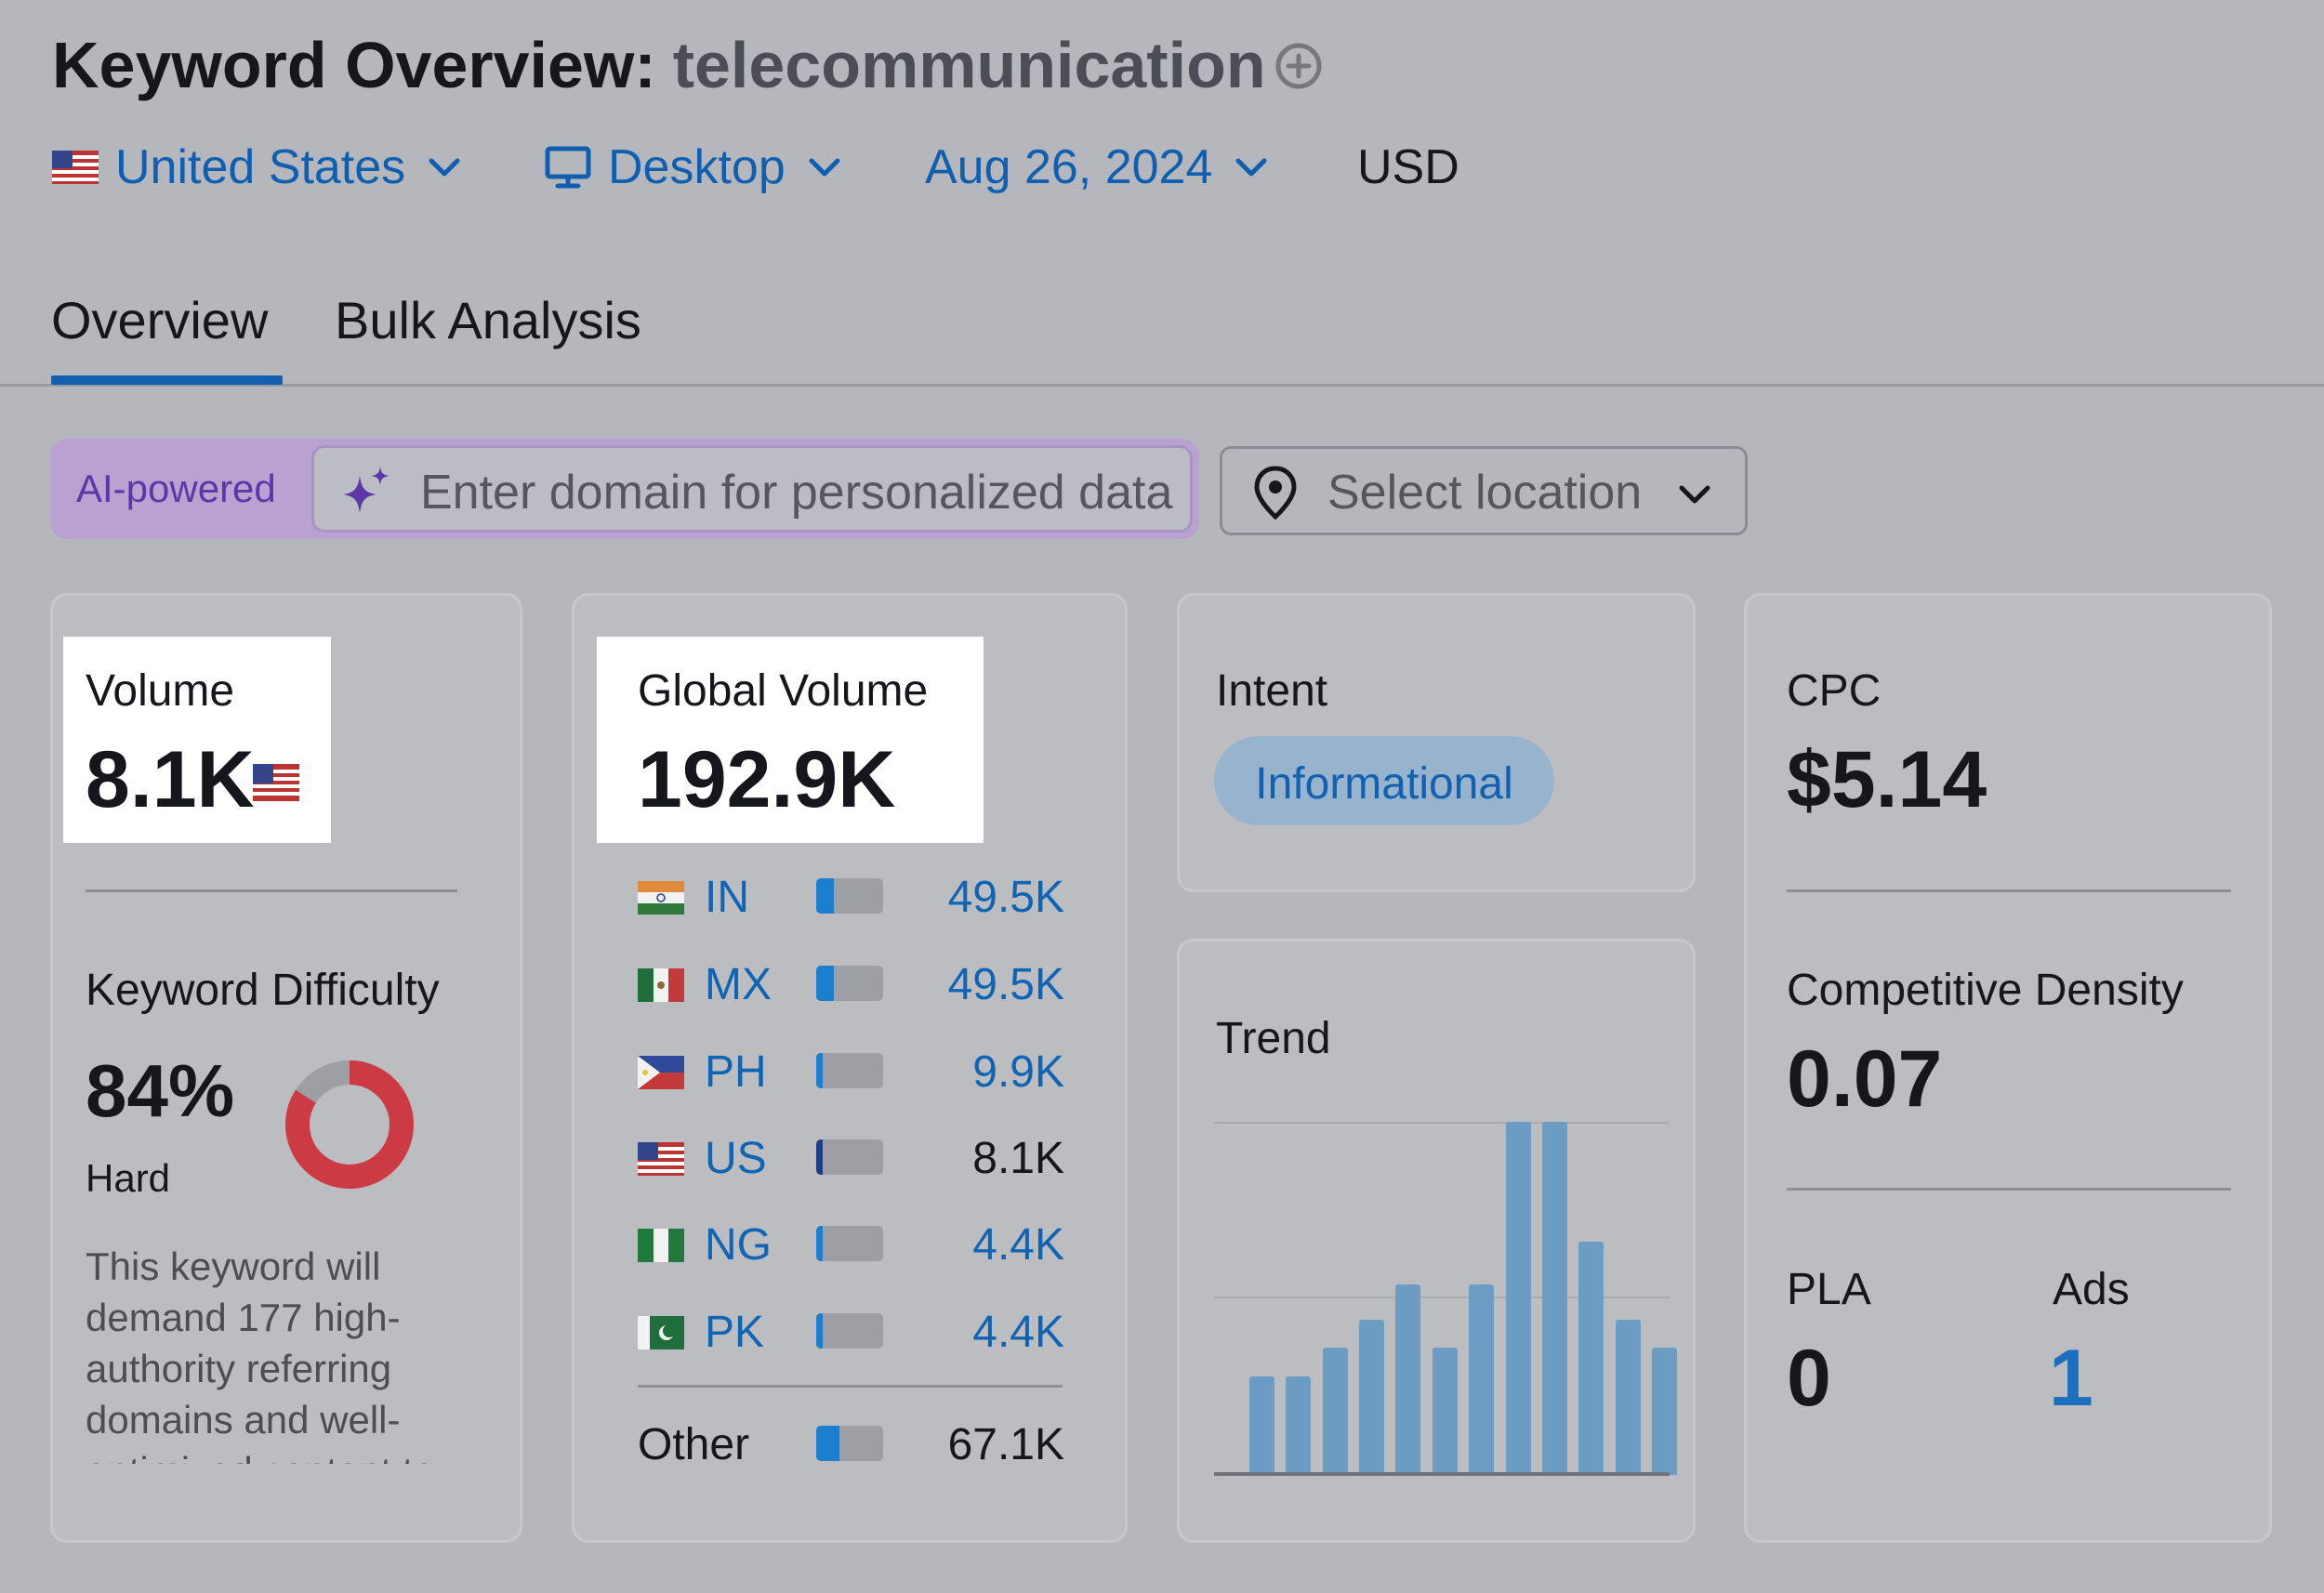 Image resolution: width=2324 pixels, height=1593 pixels. Describe the element at coordinates (796, 493) in the screenshot. I see `domain-input-placeholder: Enter domain for personalized data` at that location.